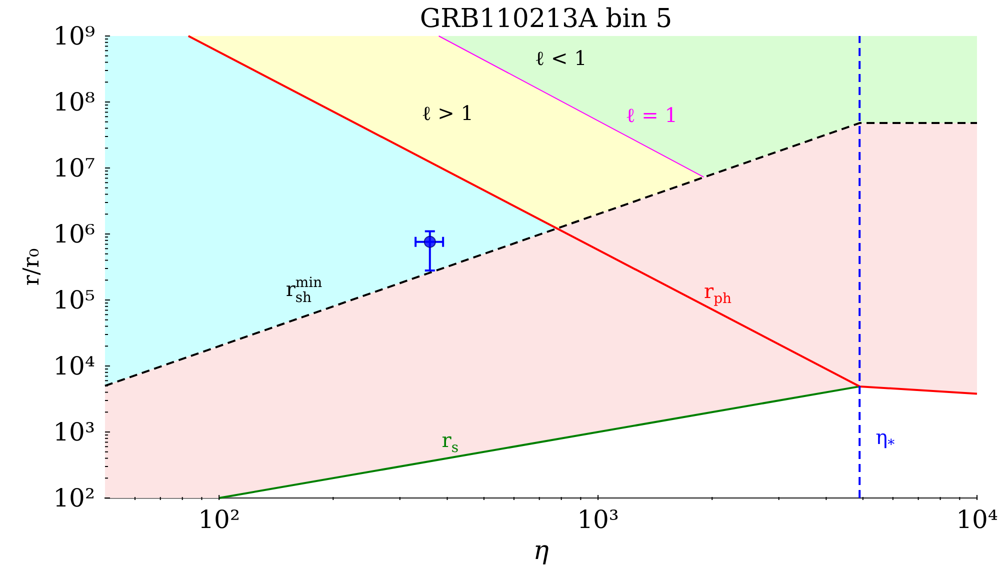 The width and height of the screenshot is (1000, 569). I want to click on series-label: r$_{s}$, so click(450, 442).